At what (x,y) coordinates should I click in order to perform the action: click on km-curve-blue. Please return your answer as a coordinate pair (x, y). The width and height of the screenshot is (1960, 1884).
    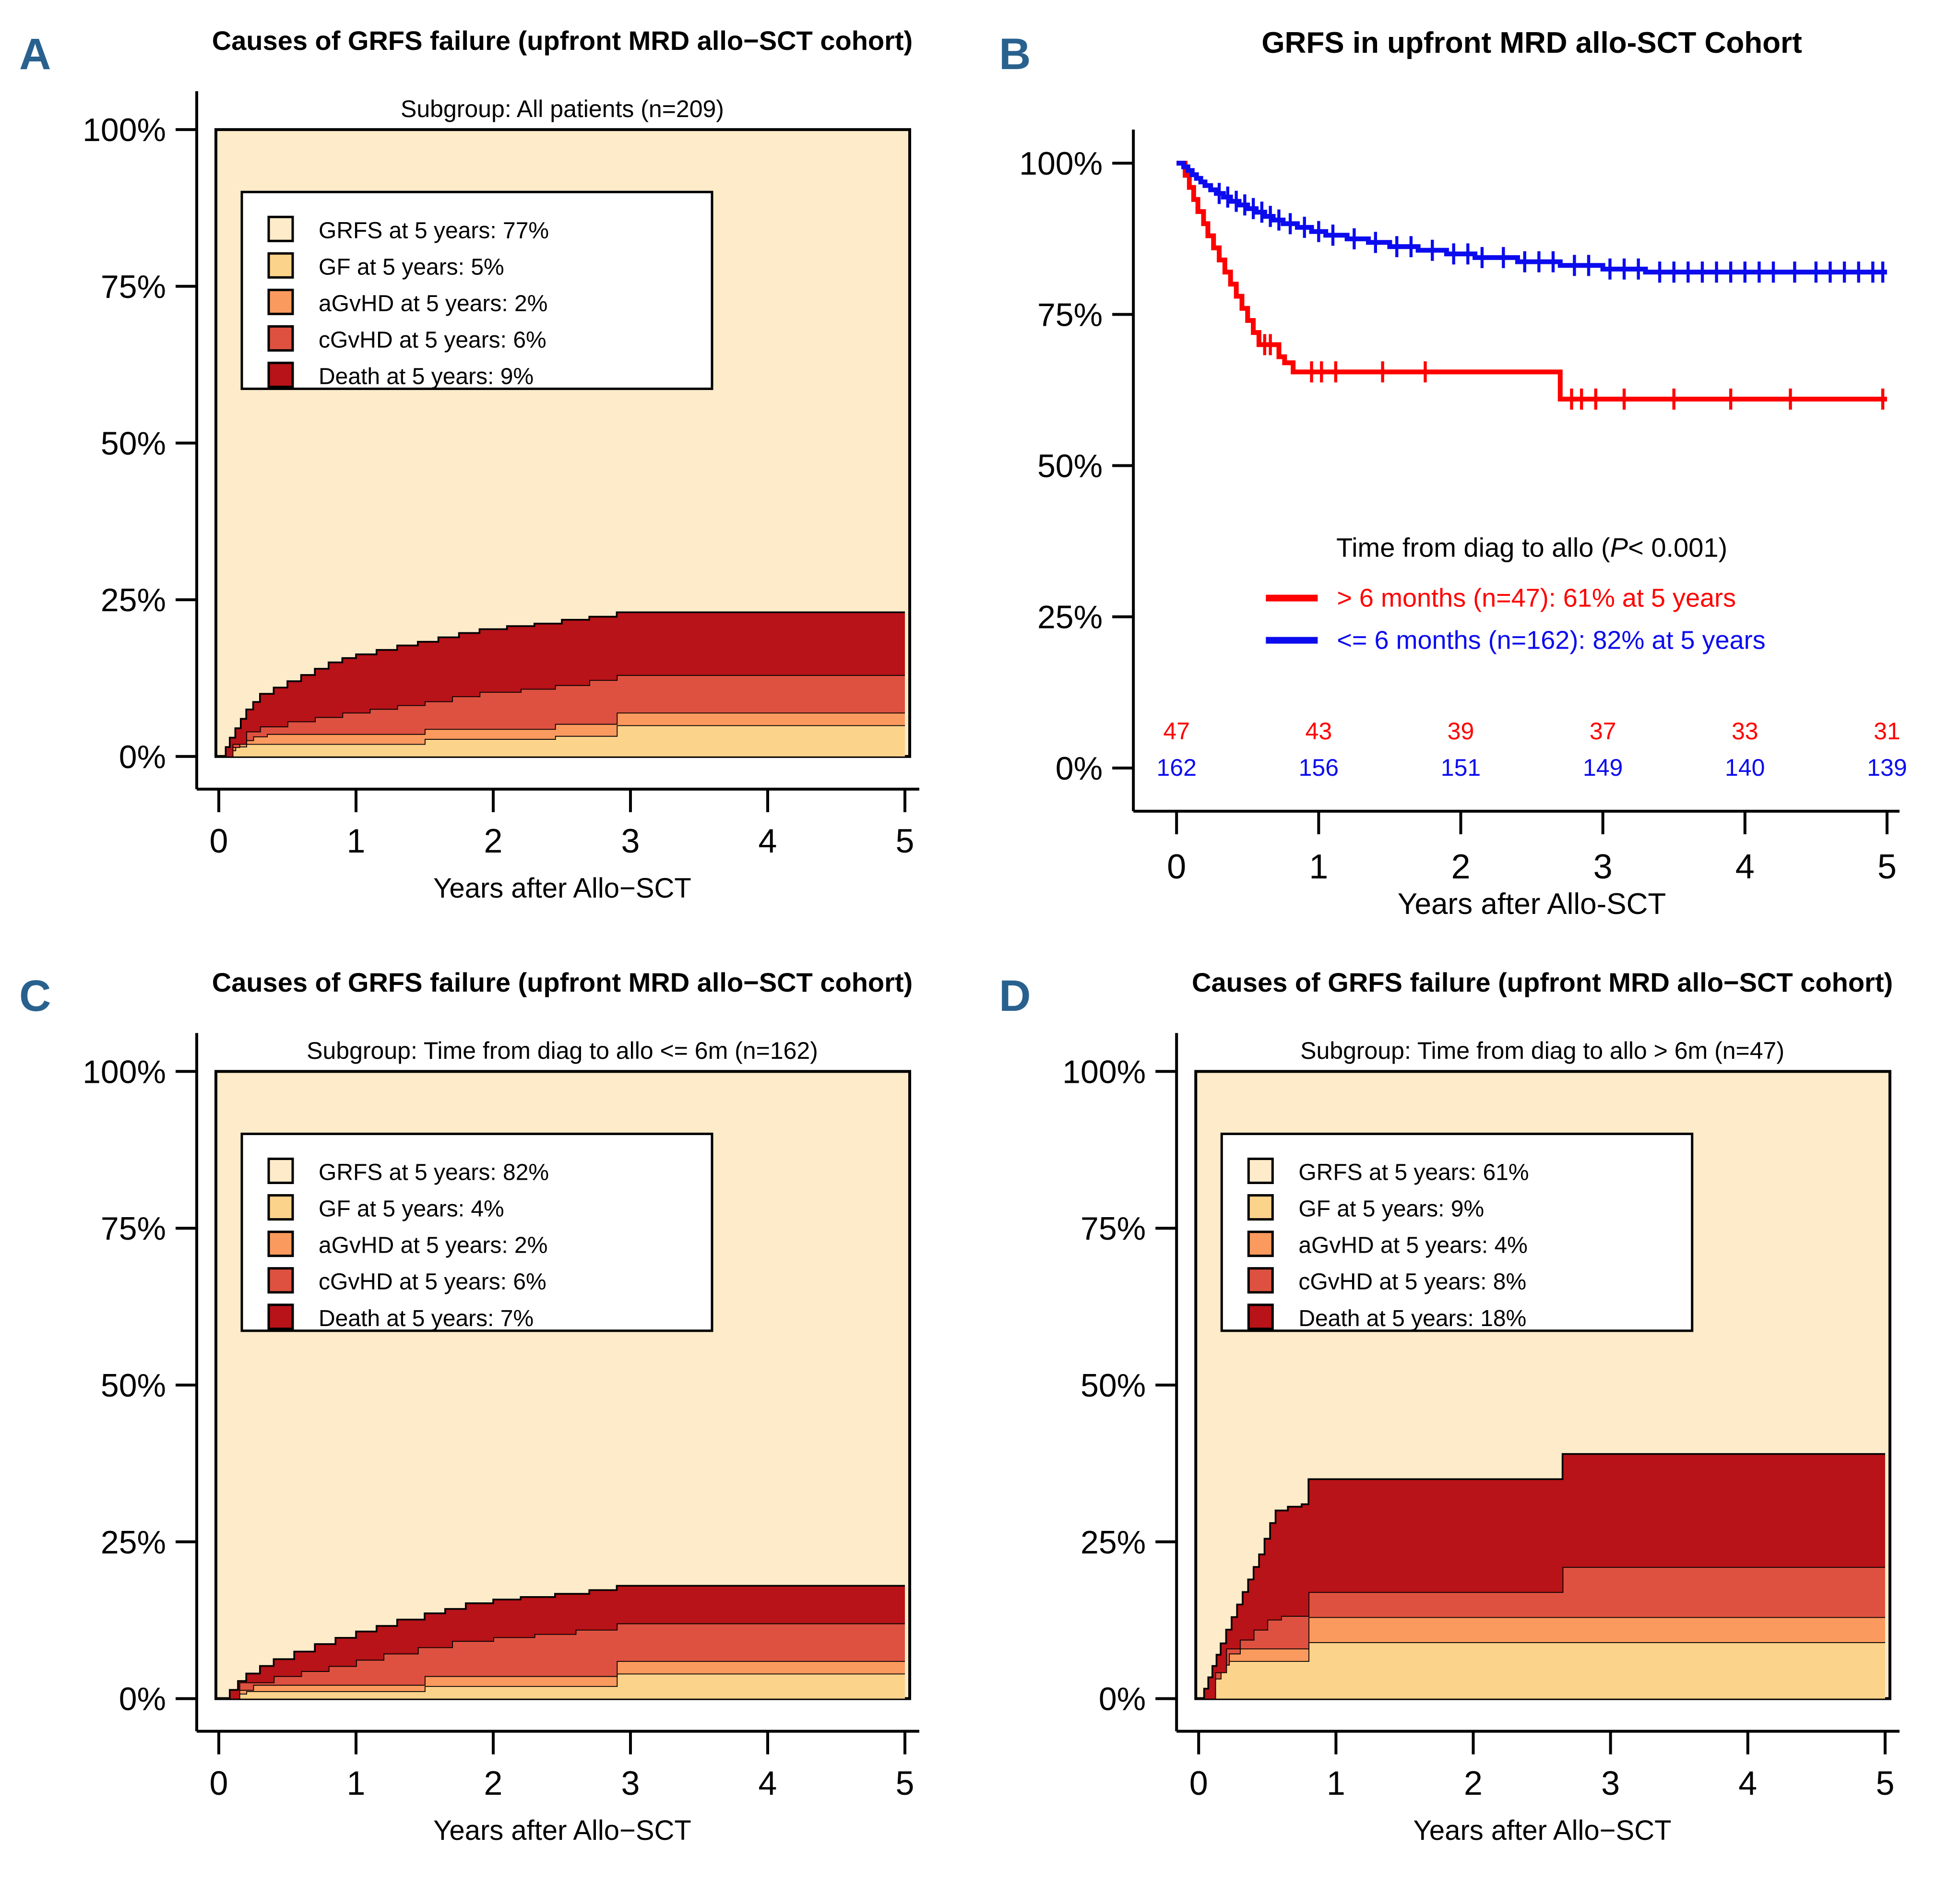
    Looking at the image, I should click on (1531, 218).